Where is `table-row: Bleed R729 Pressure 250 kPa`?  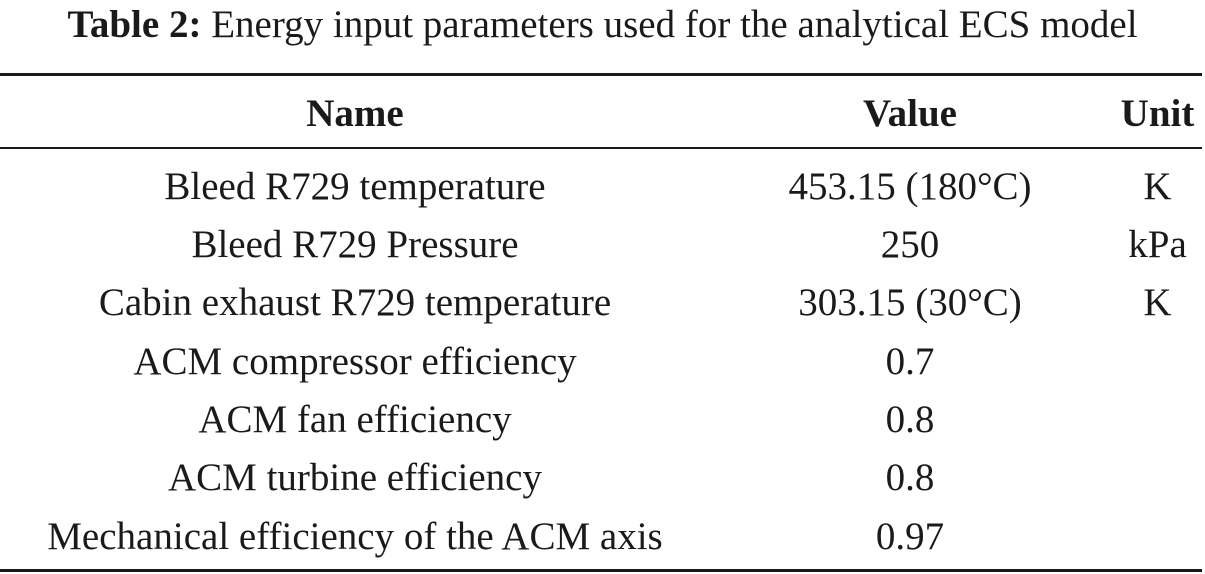 table-row: Bleed R729 Pressure 250 kPa is located at coordinates (602, 245).